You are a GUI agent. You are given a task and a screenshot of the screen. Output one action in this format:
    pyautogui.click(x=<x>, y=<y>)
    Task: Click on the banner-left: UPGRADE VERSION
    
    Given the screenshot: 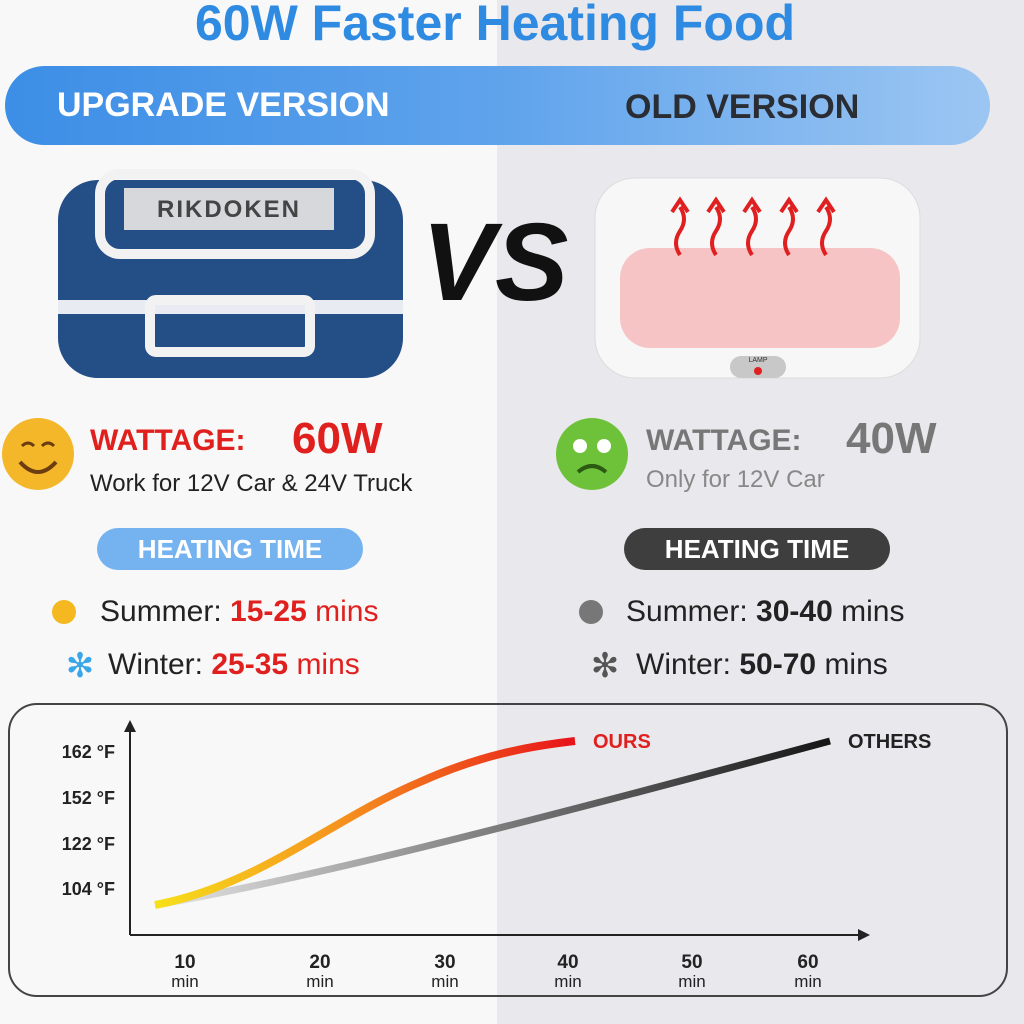 What is the action you would take?
    pyautogui.click(x=223, y=105)
    